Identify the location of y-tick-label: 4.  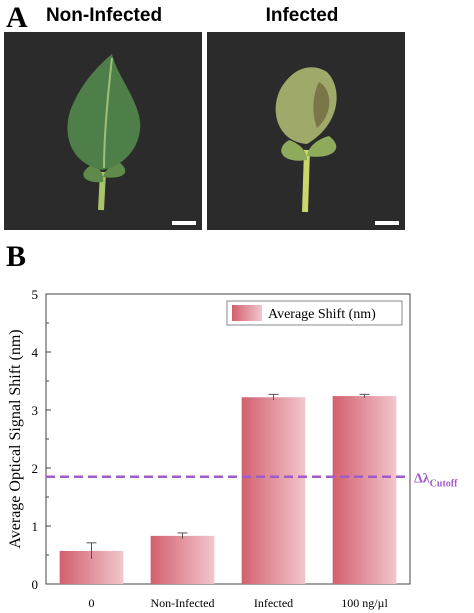
(35, 352).